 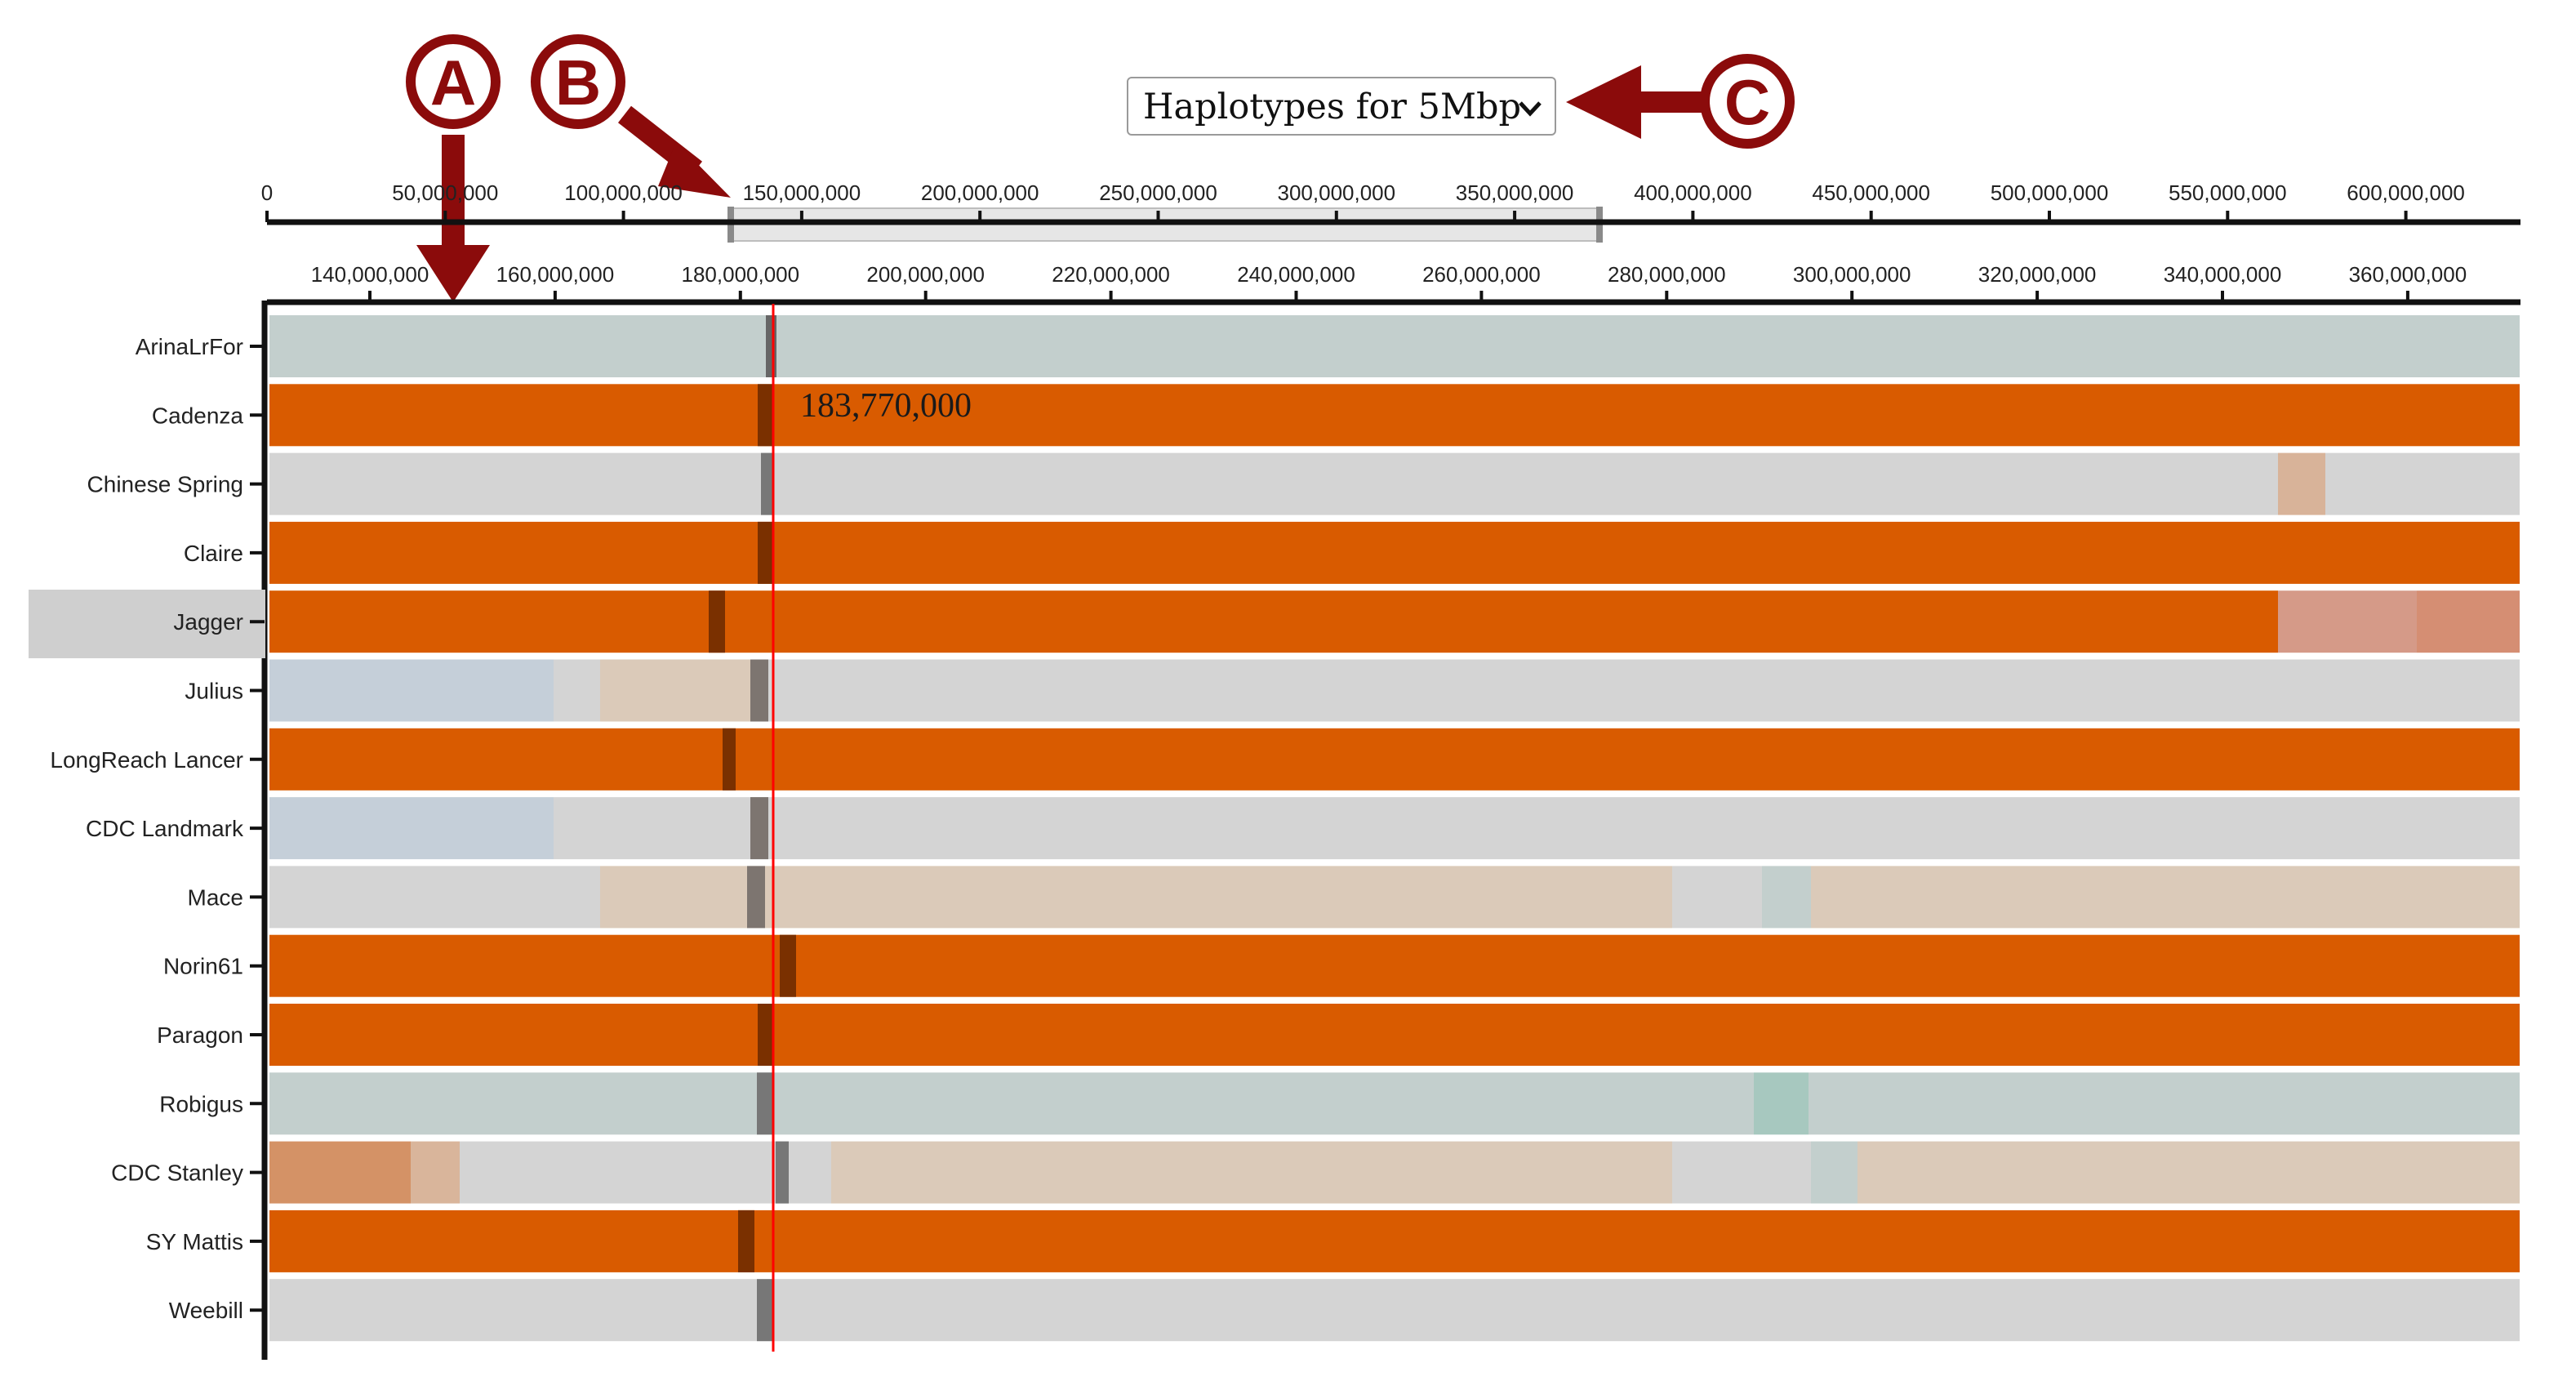 I want to click on genotype-label: Julius, so click(x=214, y=692).